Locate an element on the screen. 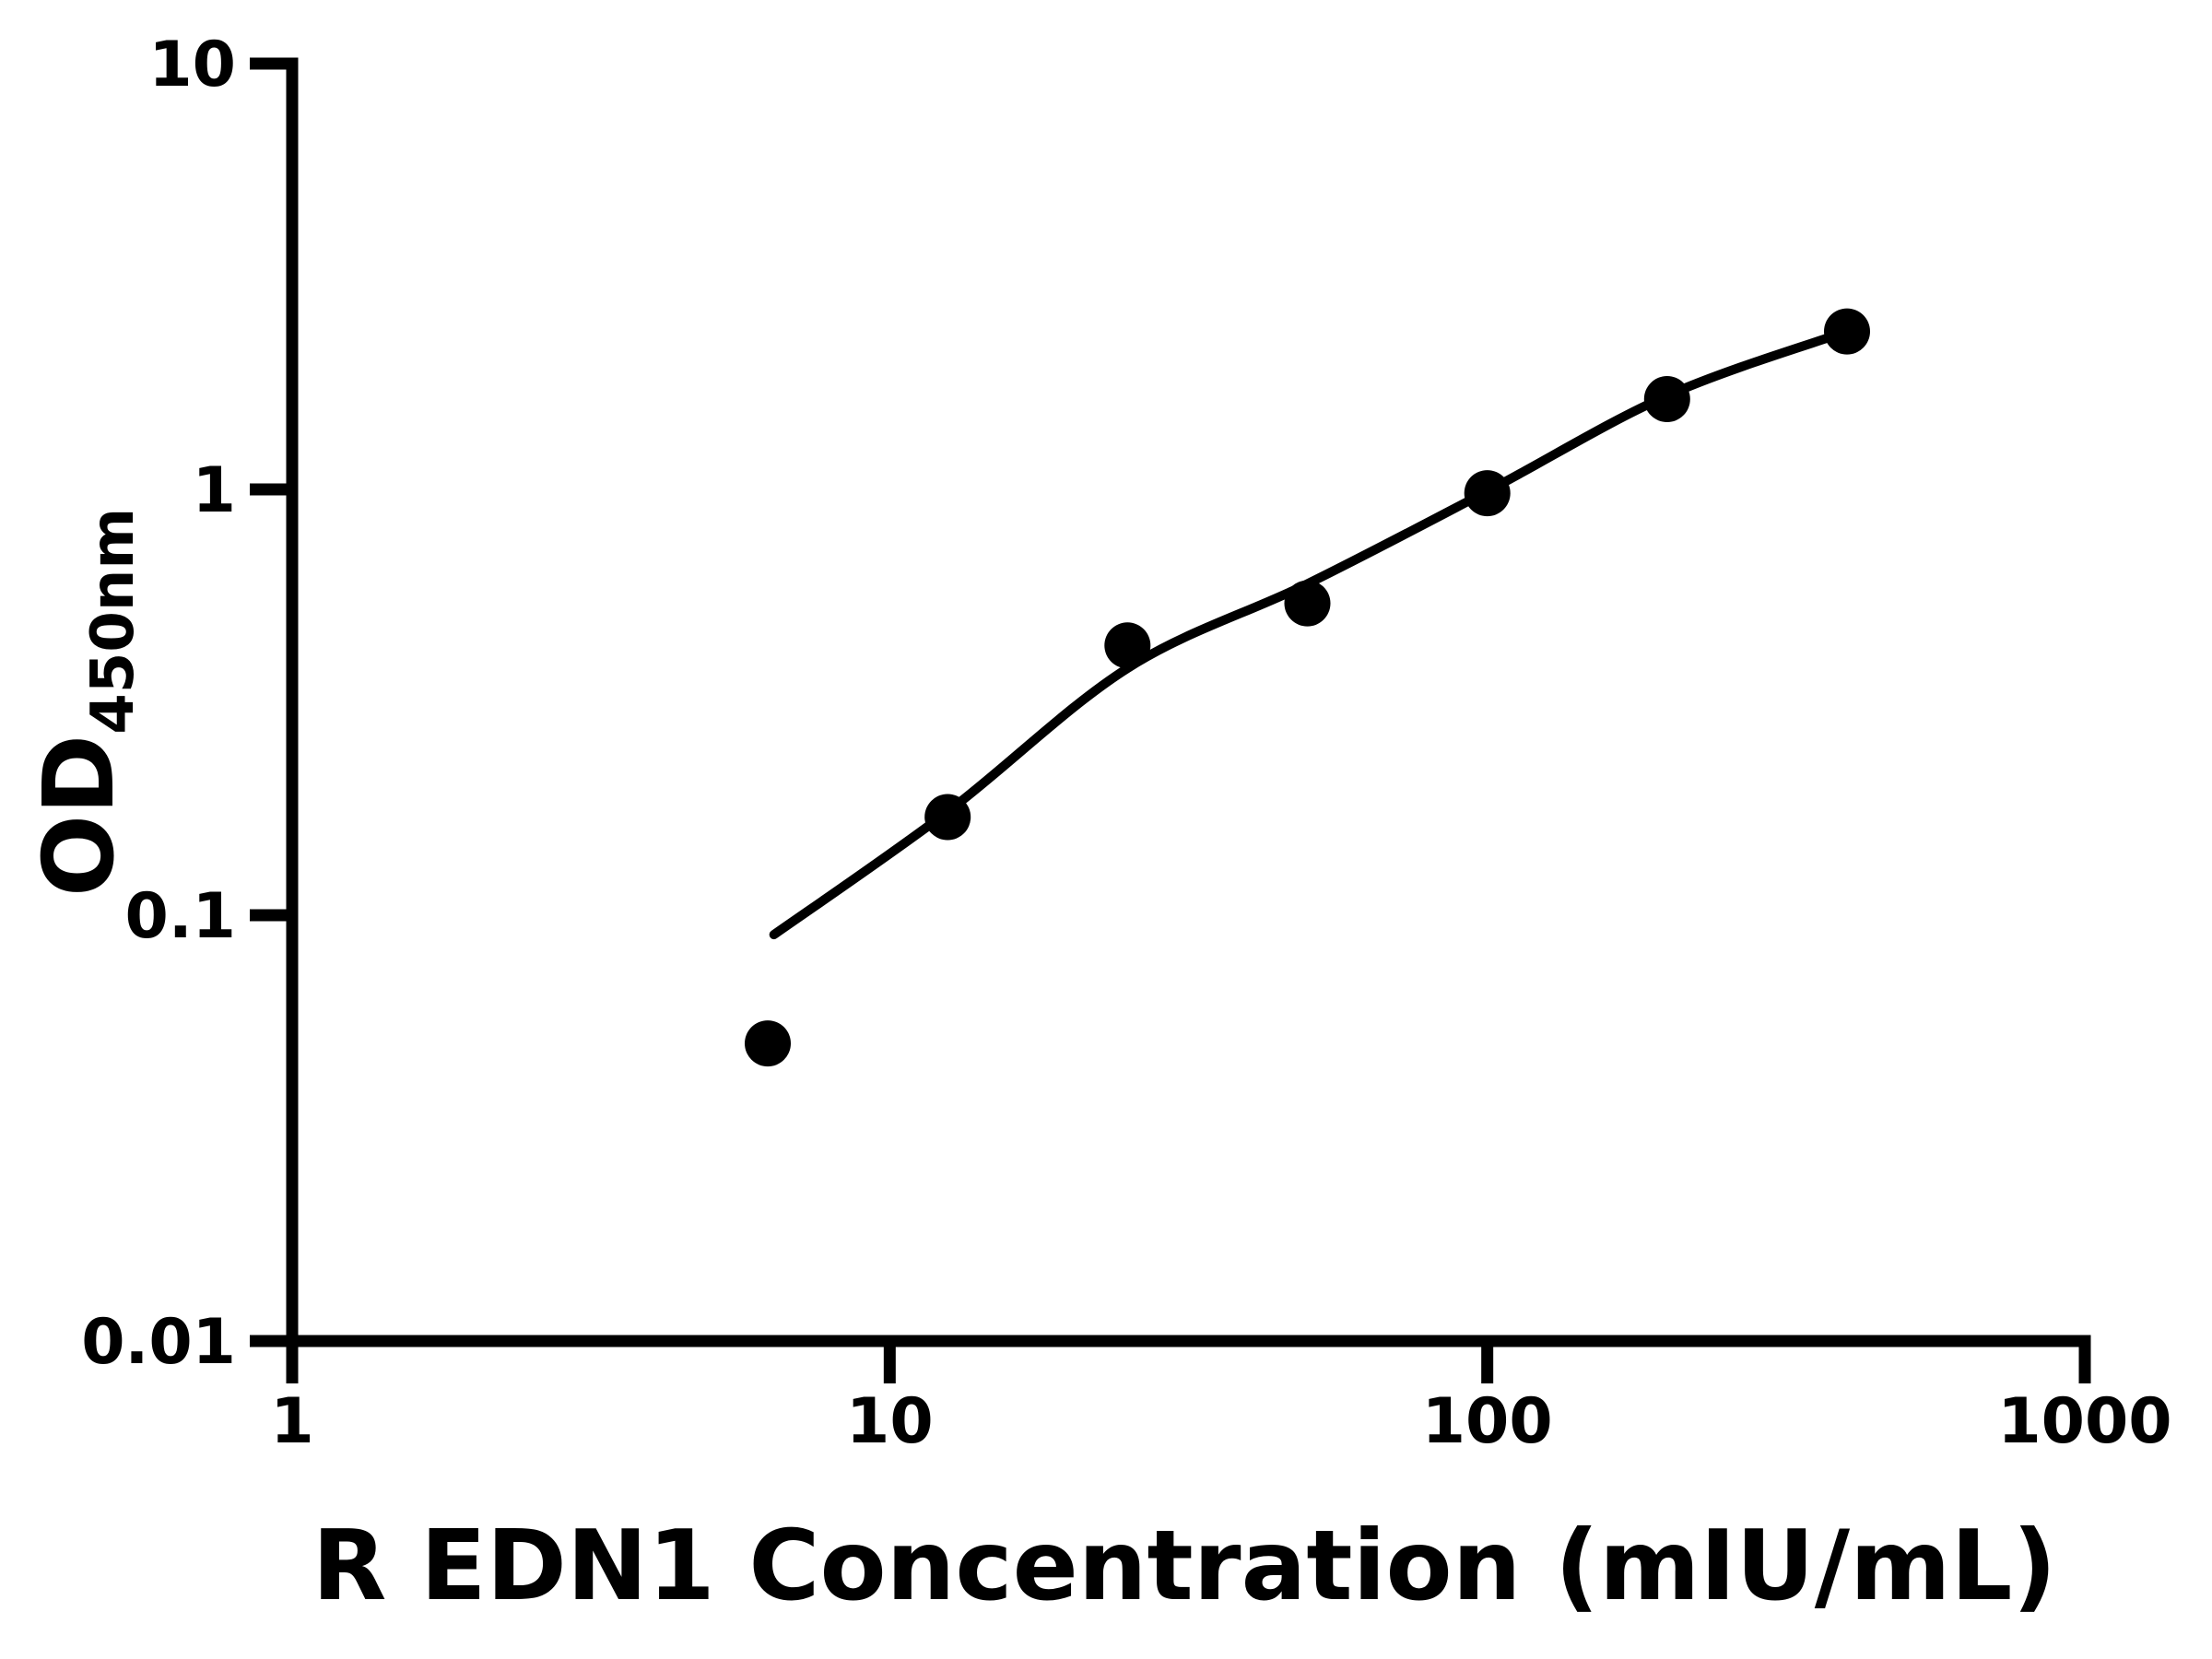  y-tick-label-0.1: 0.1 is located at coordinates (180, 916).